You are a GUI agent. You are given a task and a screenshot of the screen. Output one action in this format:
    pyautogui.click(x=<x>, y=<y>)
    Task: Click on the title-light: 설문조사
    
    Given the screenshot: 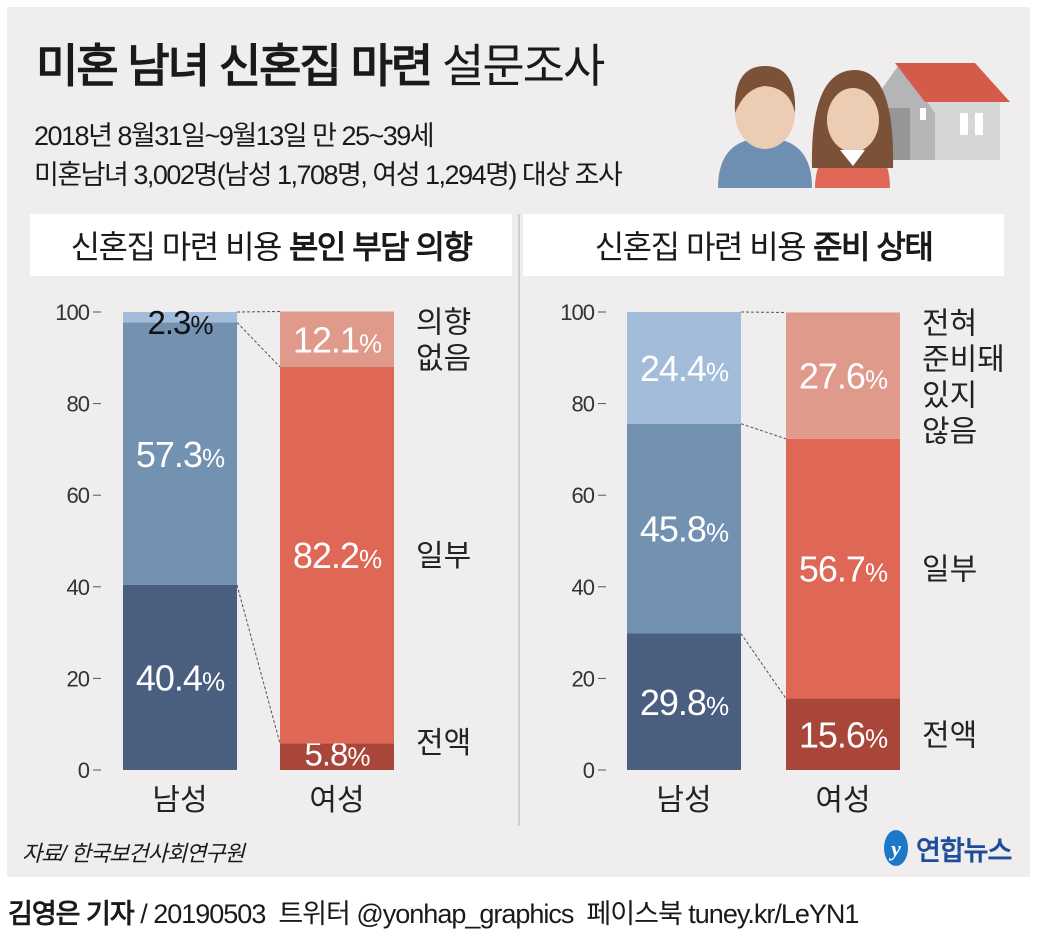 What is the action you would take?
    pyautogui.click(x=523, y=66)
    